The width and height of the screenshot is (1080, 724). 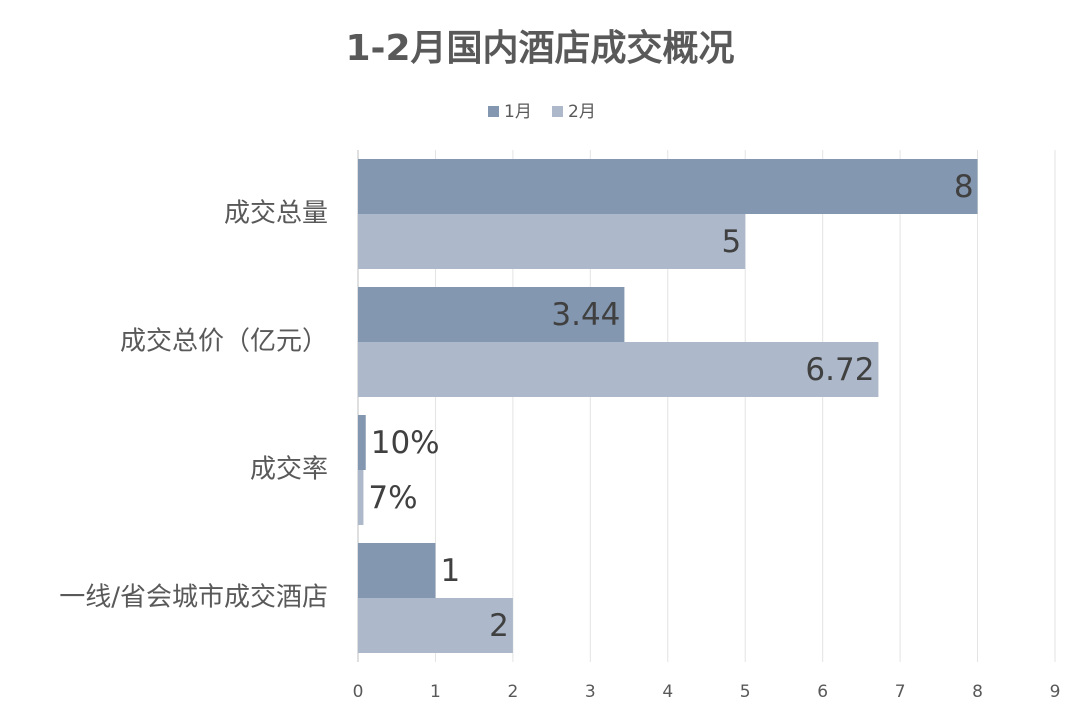 I want to click on legend-label: 2月, so click(x=582, y=112).